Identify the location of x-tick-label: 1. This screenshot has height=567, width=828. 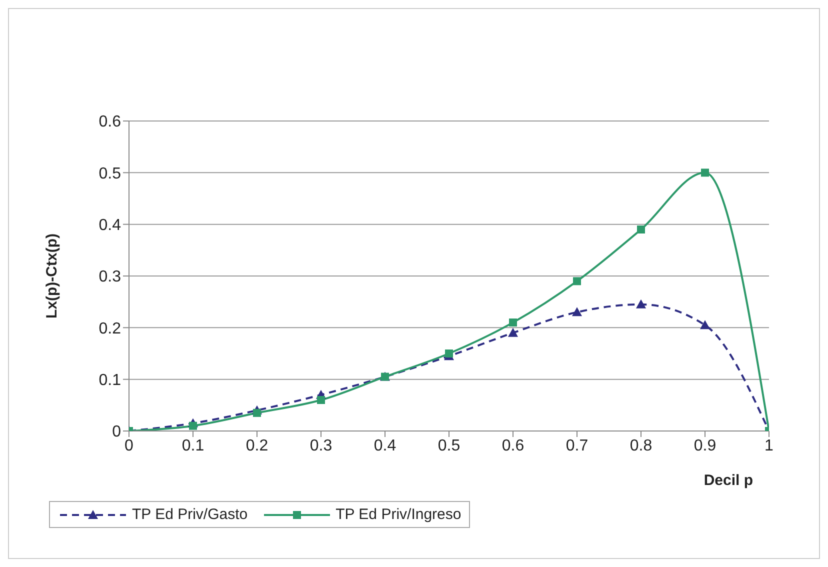
(769, 445).